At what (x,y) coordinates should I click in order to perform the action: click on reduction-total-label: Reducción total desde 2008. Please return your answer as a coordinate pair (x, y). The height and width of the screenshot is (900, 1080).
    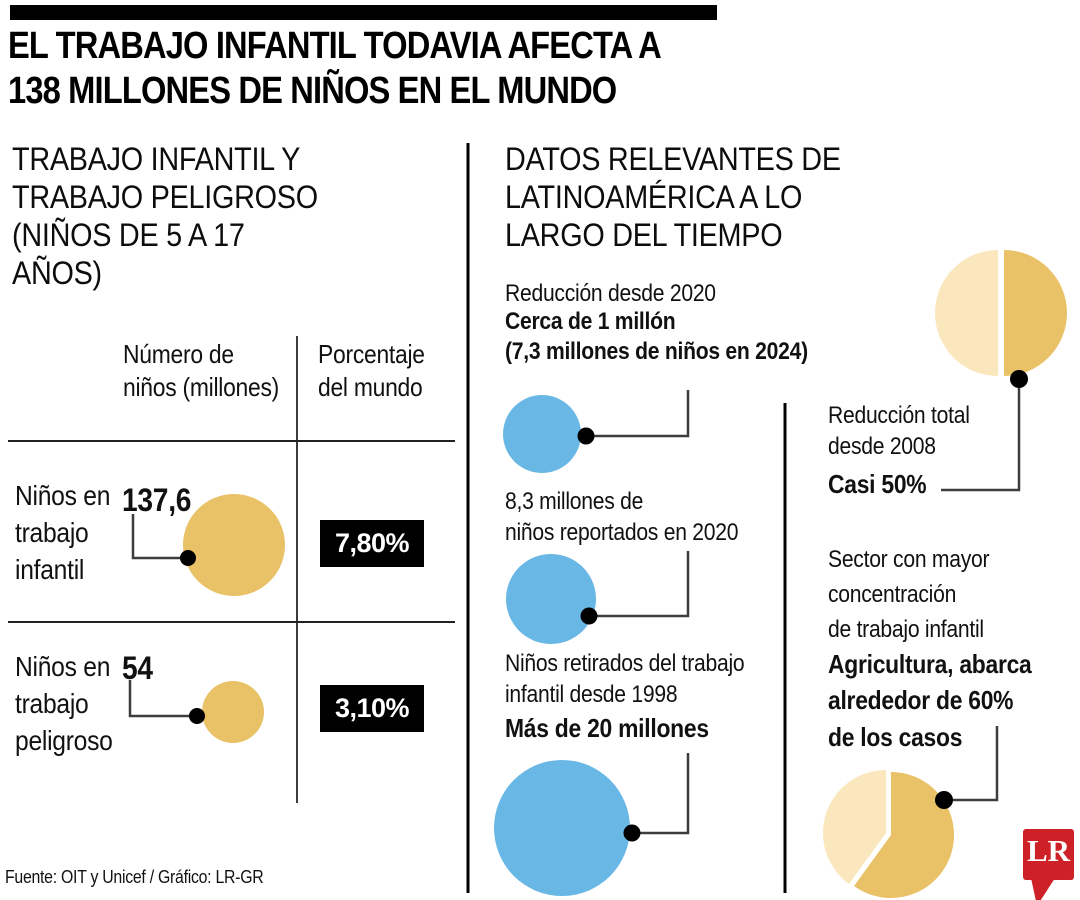
    Looking at the image, I should click on (899, 431).